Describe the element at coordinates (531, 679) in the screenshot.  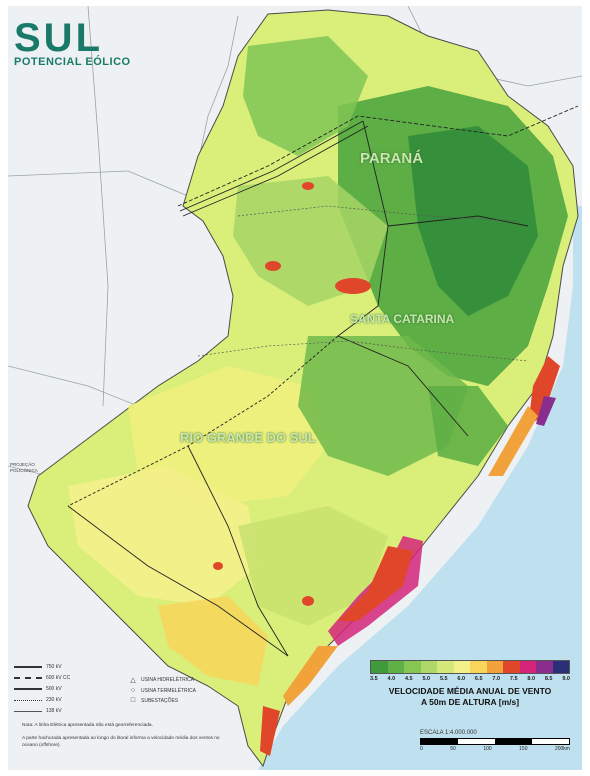
I see `legend-tick-label: 8.0` at that location.